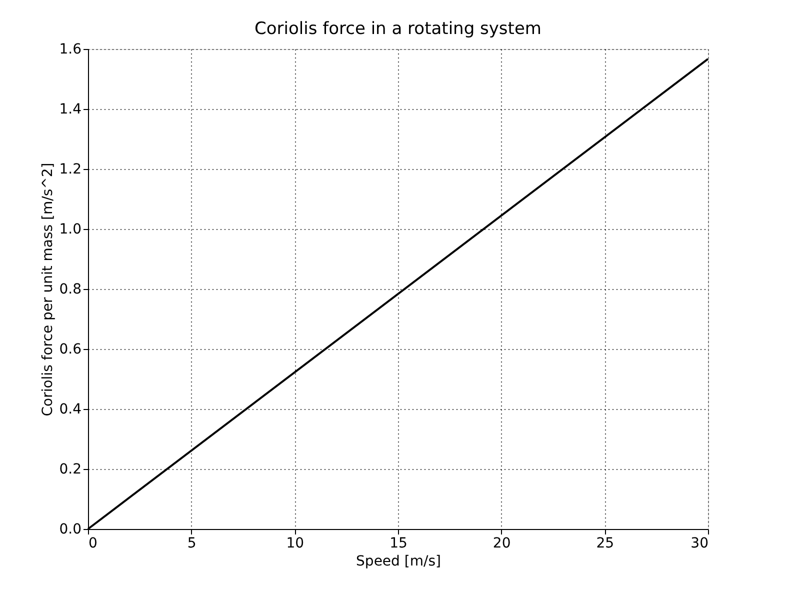 The height and width of the screenshot is (600, 800). What do you see at coordinates (295, 544) in the screenshot?
I see `x-tick-label: 10` at bounding box center [295, 544].